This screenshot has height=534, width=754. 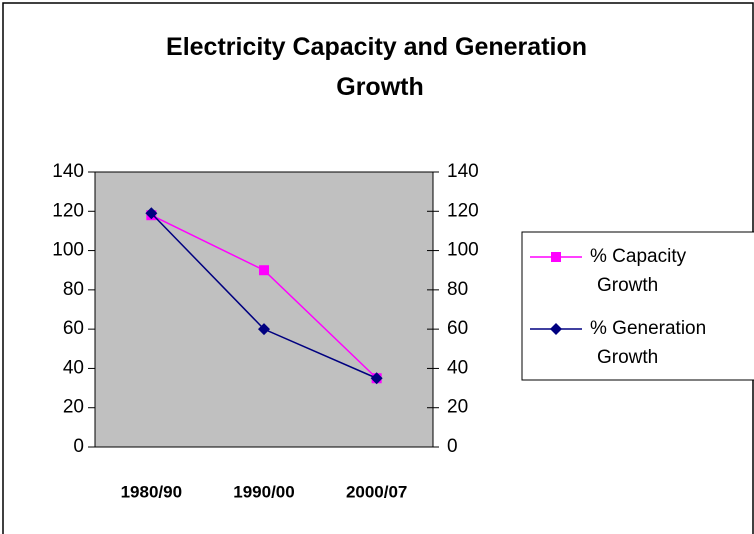 What do you see at coordinates (73, 407) in the screenshot?
I see `y-tick-label: 20` at bounding box center [73, 407].